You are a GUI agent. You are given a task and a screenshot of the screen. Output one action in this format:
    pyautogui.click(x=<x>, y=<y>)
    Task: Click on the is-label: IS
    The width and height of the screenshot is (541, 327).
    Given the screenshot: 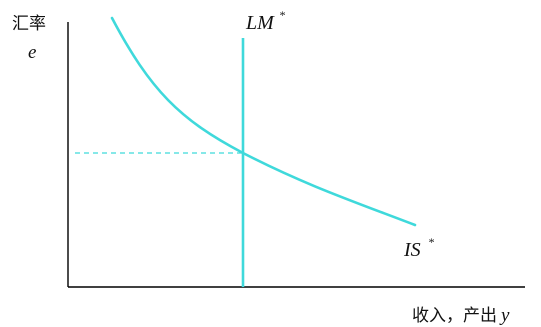 What is the action you would take?
    pyautogui.click(x=412, y=250)
    